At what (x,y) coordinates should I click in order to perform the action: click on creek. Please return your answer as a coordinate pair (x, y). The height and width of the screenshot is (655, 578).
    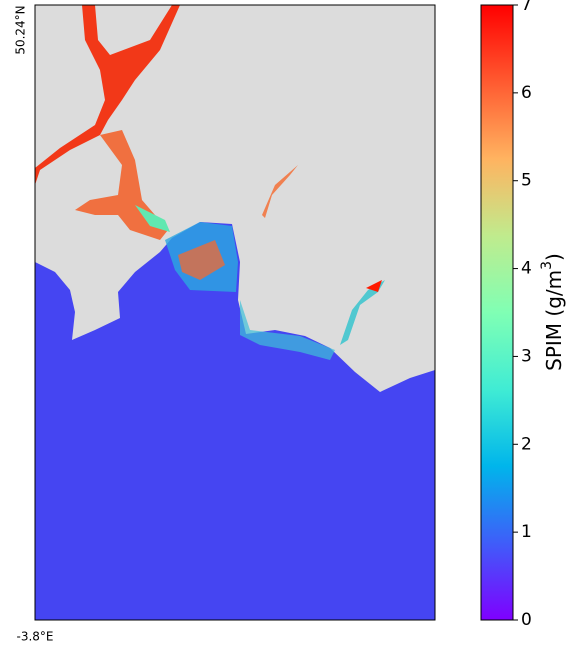
    Looking at the image, I should click on (280, 191).